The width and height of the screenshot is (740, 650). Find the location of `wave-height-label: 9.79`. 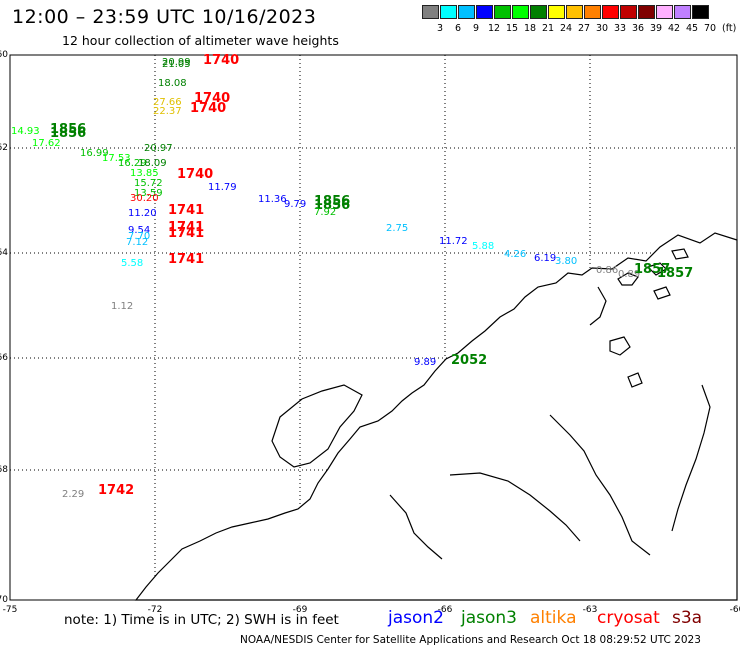

wave-height-label: 9.79 is located at coordinates (295, 204).